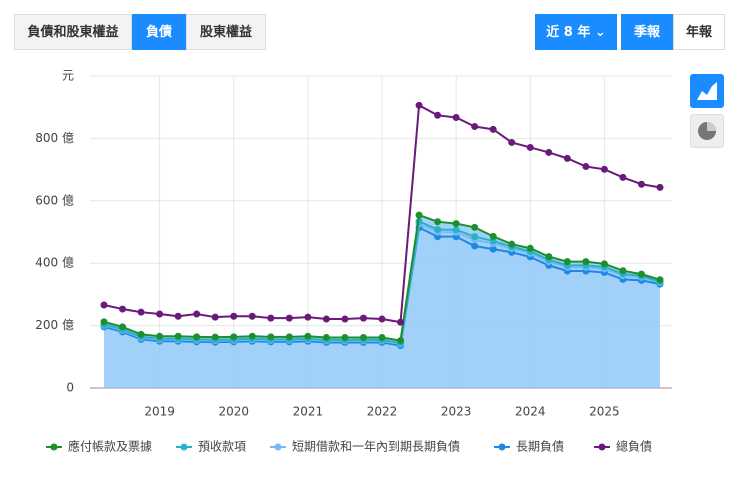  Describe the element at coordinates (623, 446) in the screenshot. I see `legend-item: 總負債` at that location.